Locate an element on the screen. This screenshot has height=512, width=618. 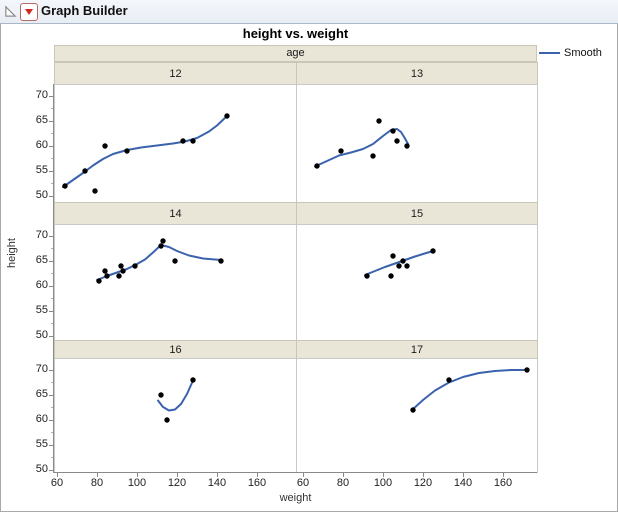
red-triangle-menu-button is located at coordinates (29, 12).